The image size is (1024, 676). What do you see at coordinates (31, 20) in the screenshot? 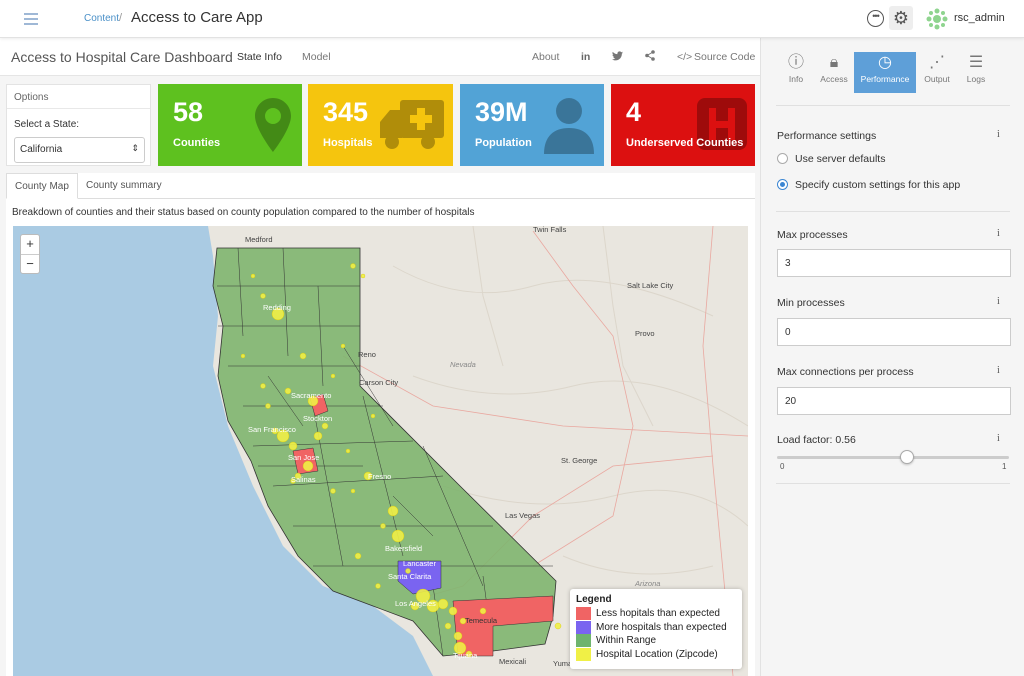
I see `menu-icon` at bounding box center [31, 20].